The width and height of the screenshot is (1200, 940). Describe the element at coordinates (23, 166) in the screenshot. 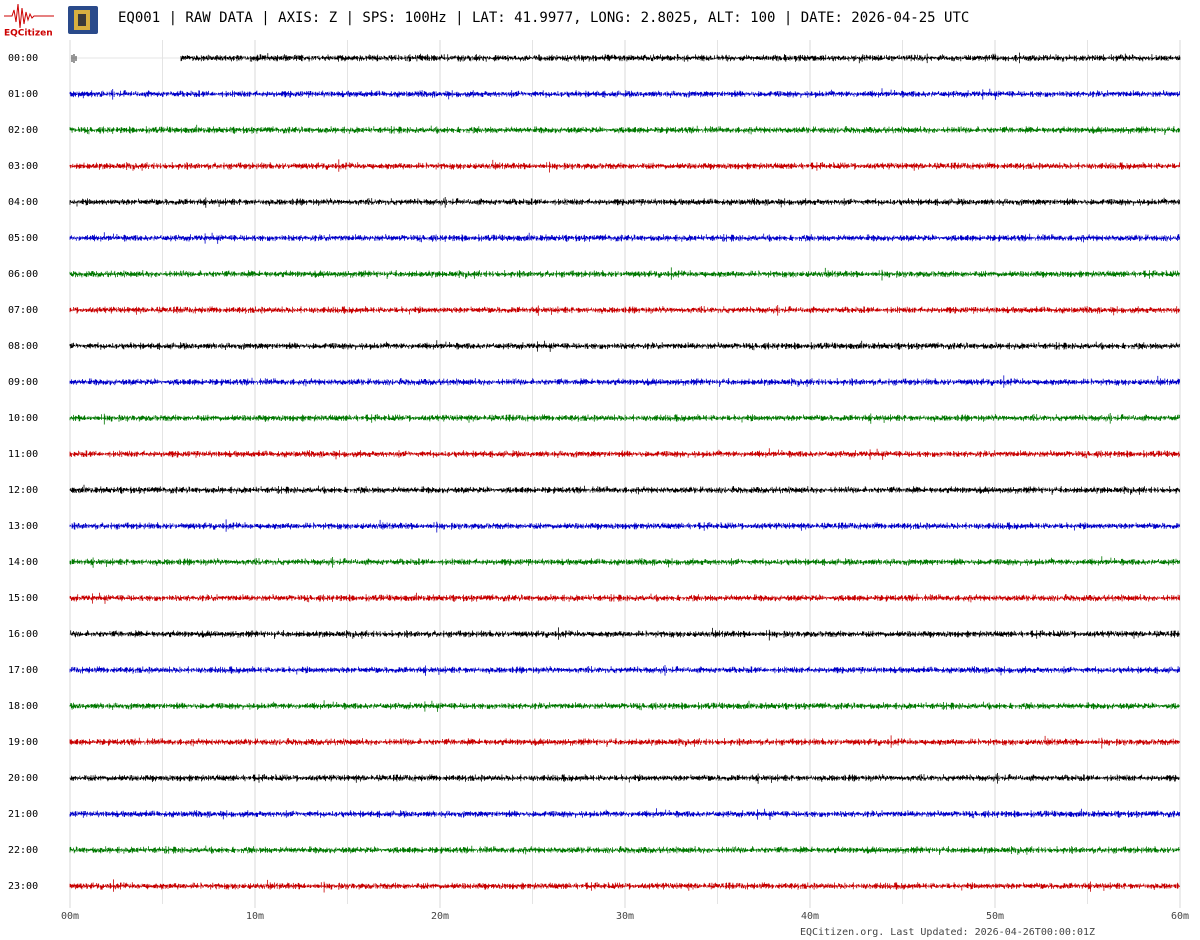

I see `row-label: 03:00` at that location.